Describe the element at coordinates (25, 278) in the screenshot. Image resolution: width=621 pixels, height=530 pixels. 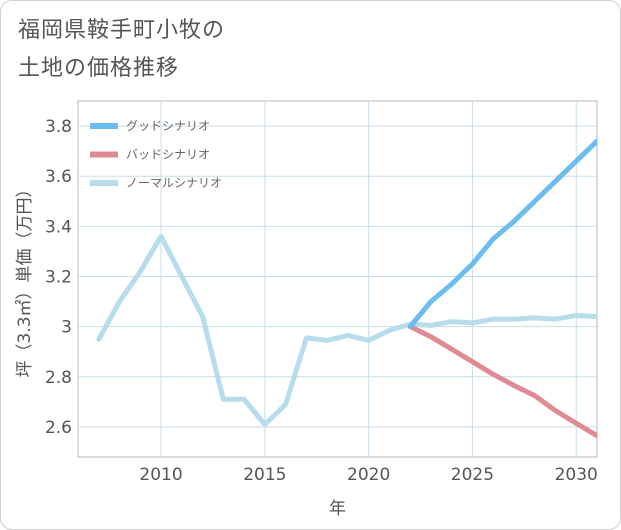
I see `y-axis-label: 坪（3.3㎡）単価（万円）` at that location.